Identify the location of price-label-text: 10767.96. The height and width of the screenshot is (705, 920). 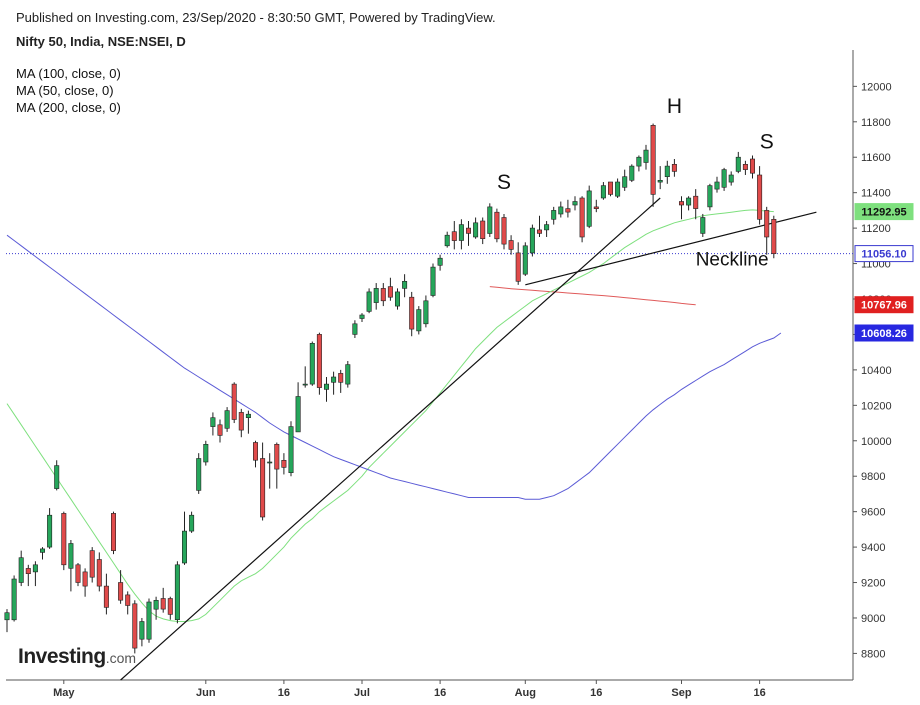
(884, 306).